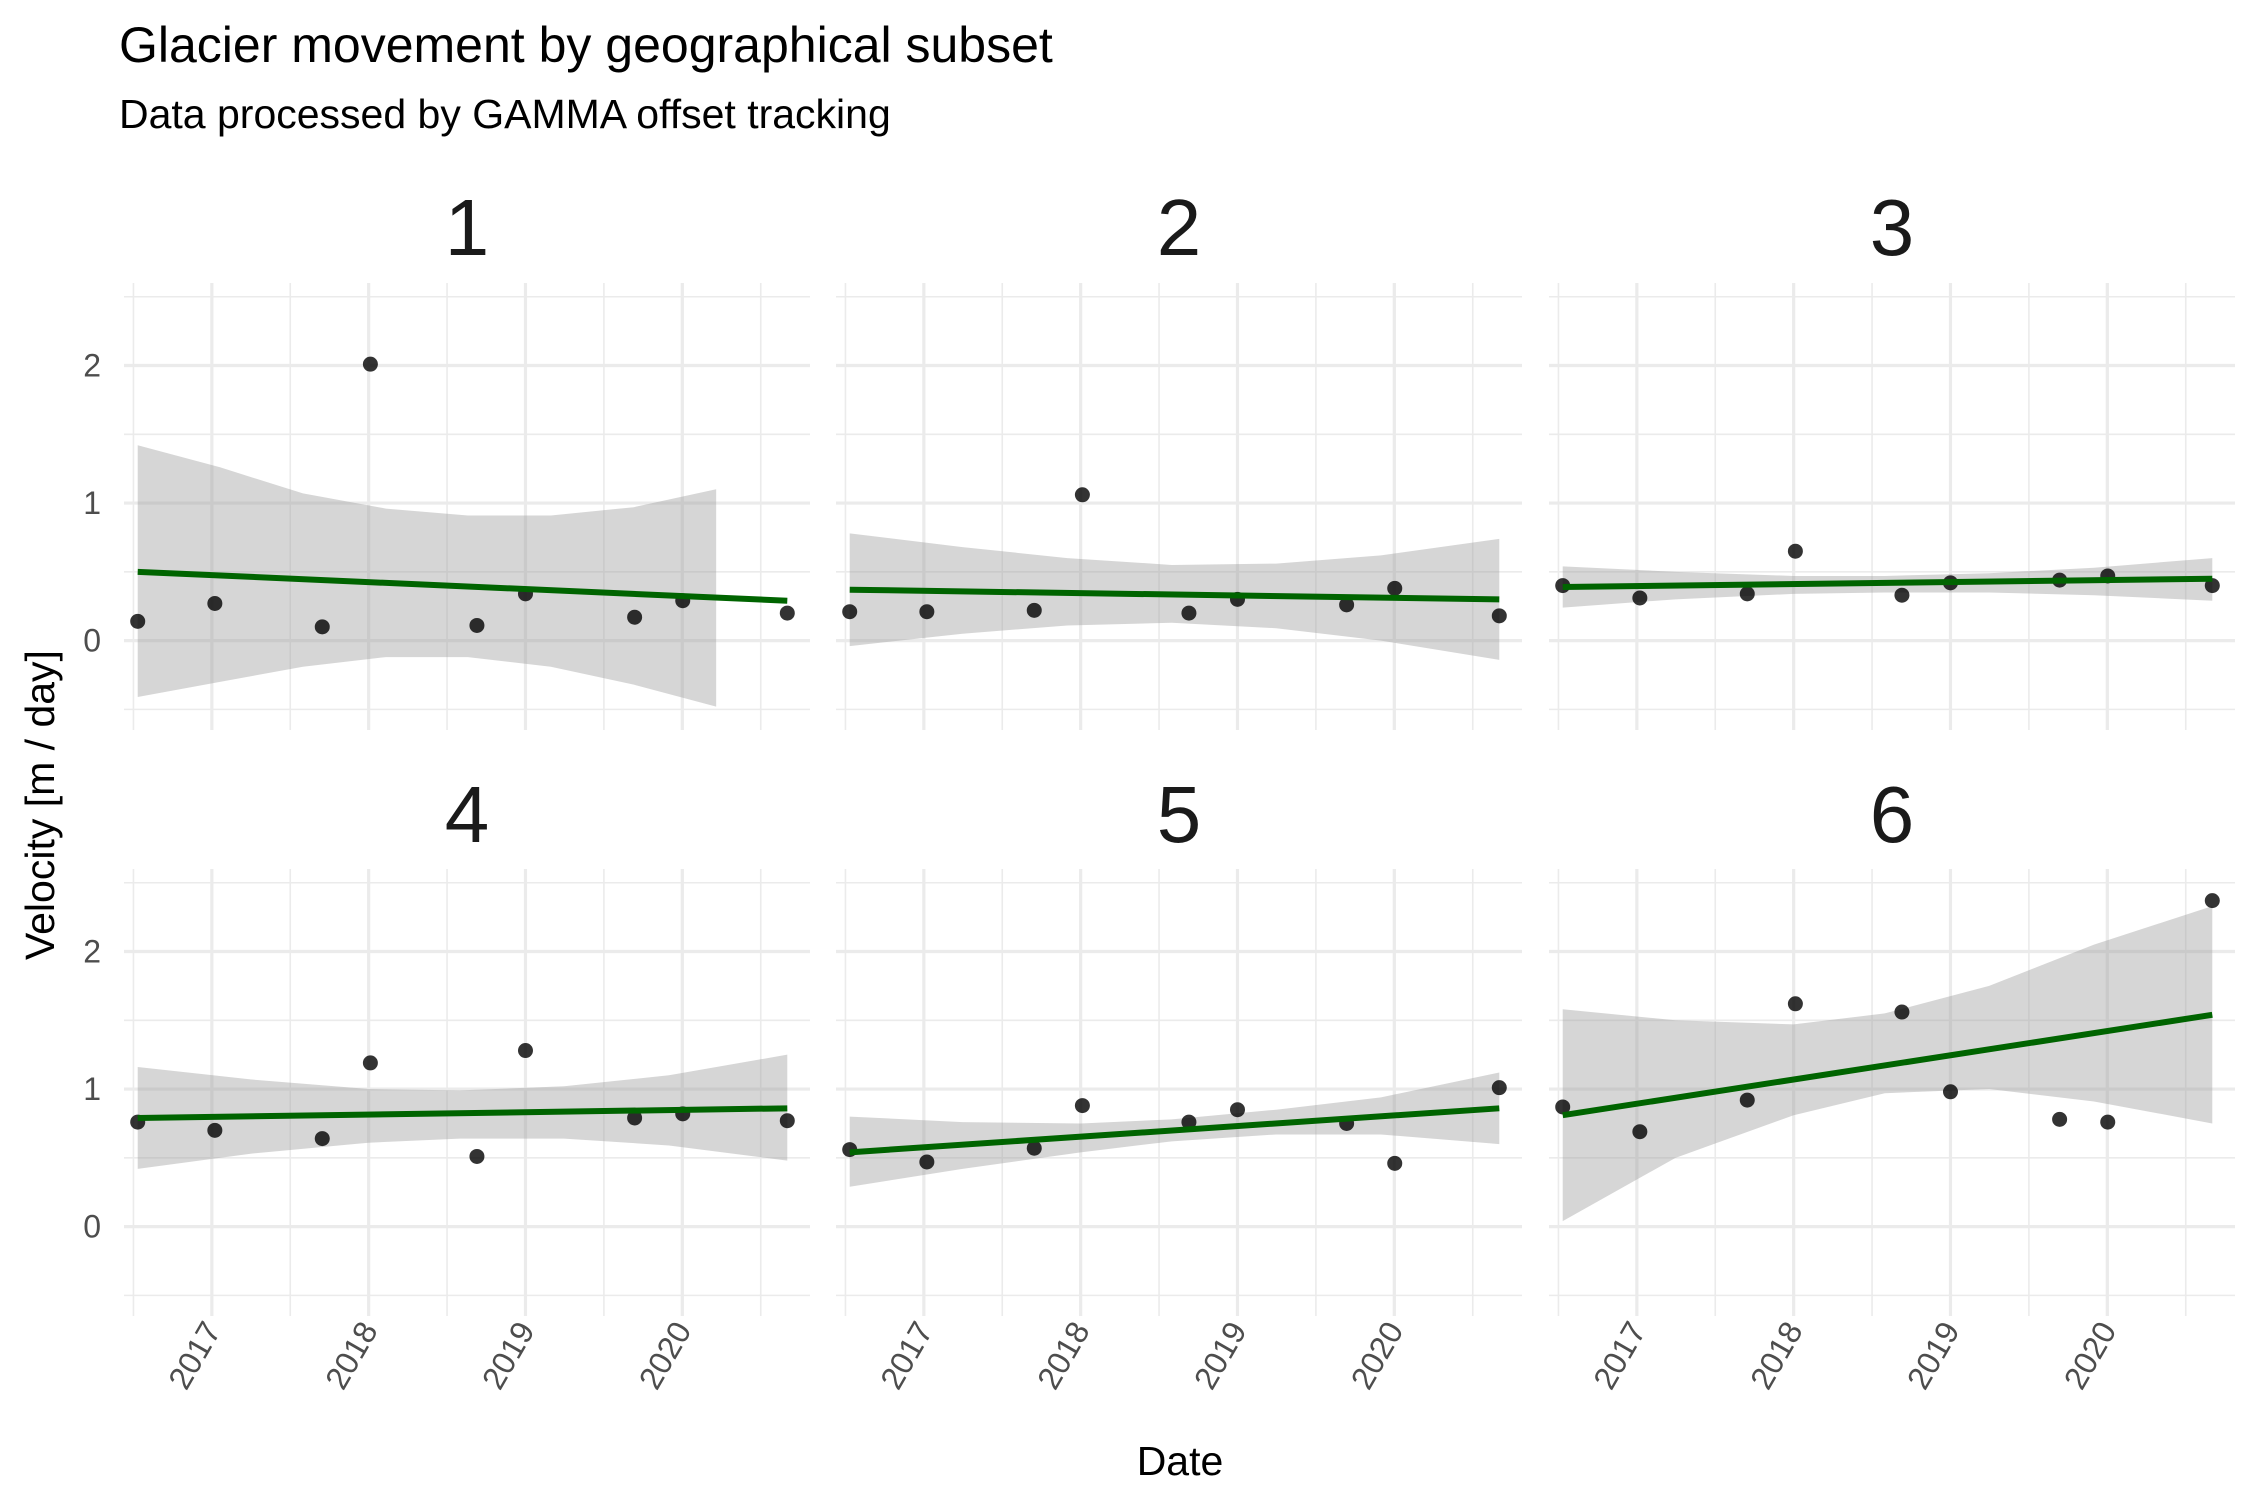 The width and height of the screenshot is (2250, 1505). What do you see at coordinates (1179, 227) in the screenshot?
I see `panel-label: 2` at bounding box center [1179, 227].